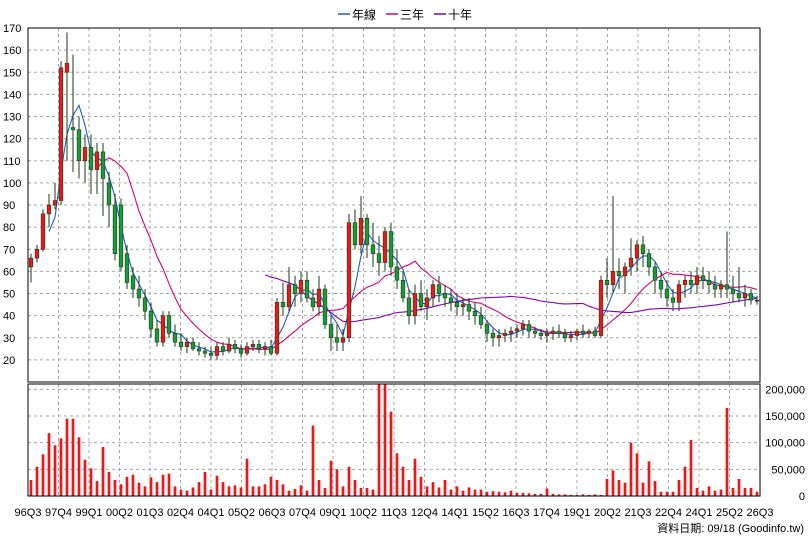 This screenshot has height=545, width=808. I want to click on x-tick-label: 14Q1, so click(455, 513).